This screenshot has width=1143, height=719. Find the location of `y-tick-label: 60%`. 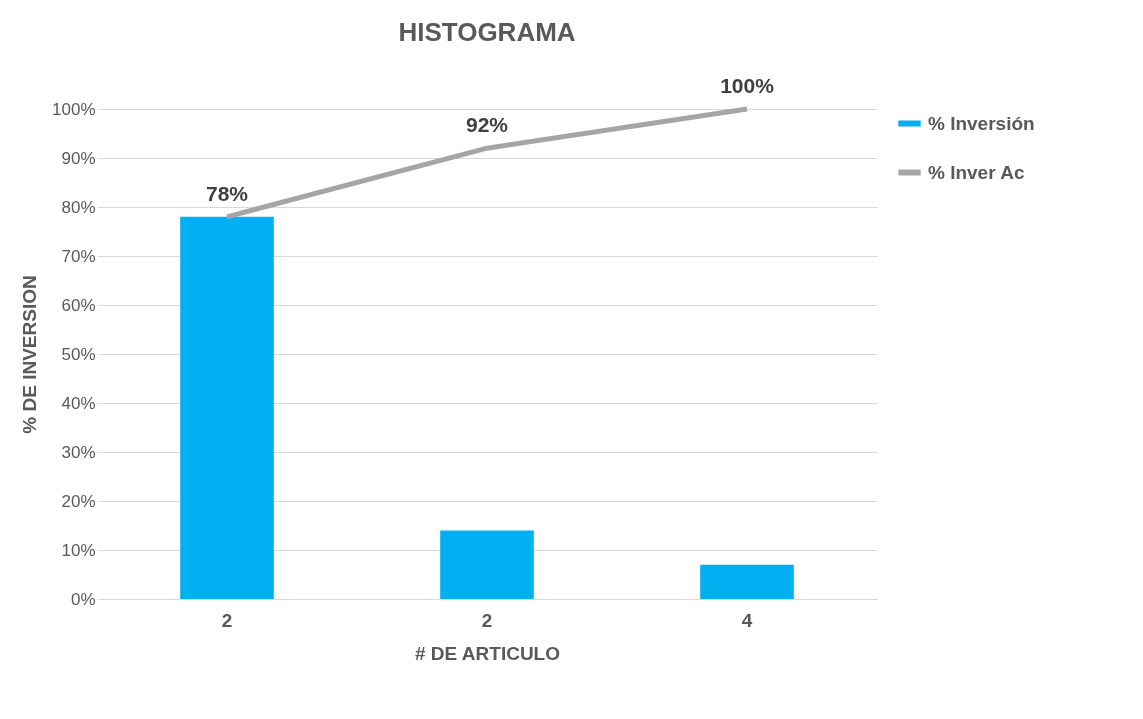

y-tick-label: 60% is located at coordinates (78, 305).